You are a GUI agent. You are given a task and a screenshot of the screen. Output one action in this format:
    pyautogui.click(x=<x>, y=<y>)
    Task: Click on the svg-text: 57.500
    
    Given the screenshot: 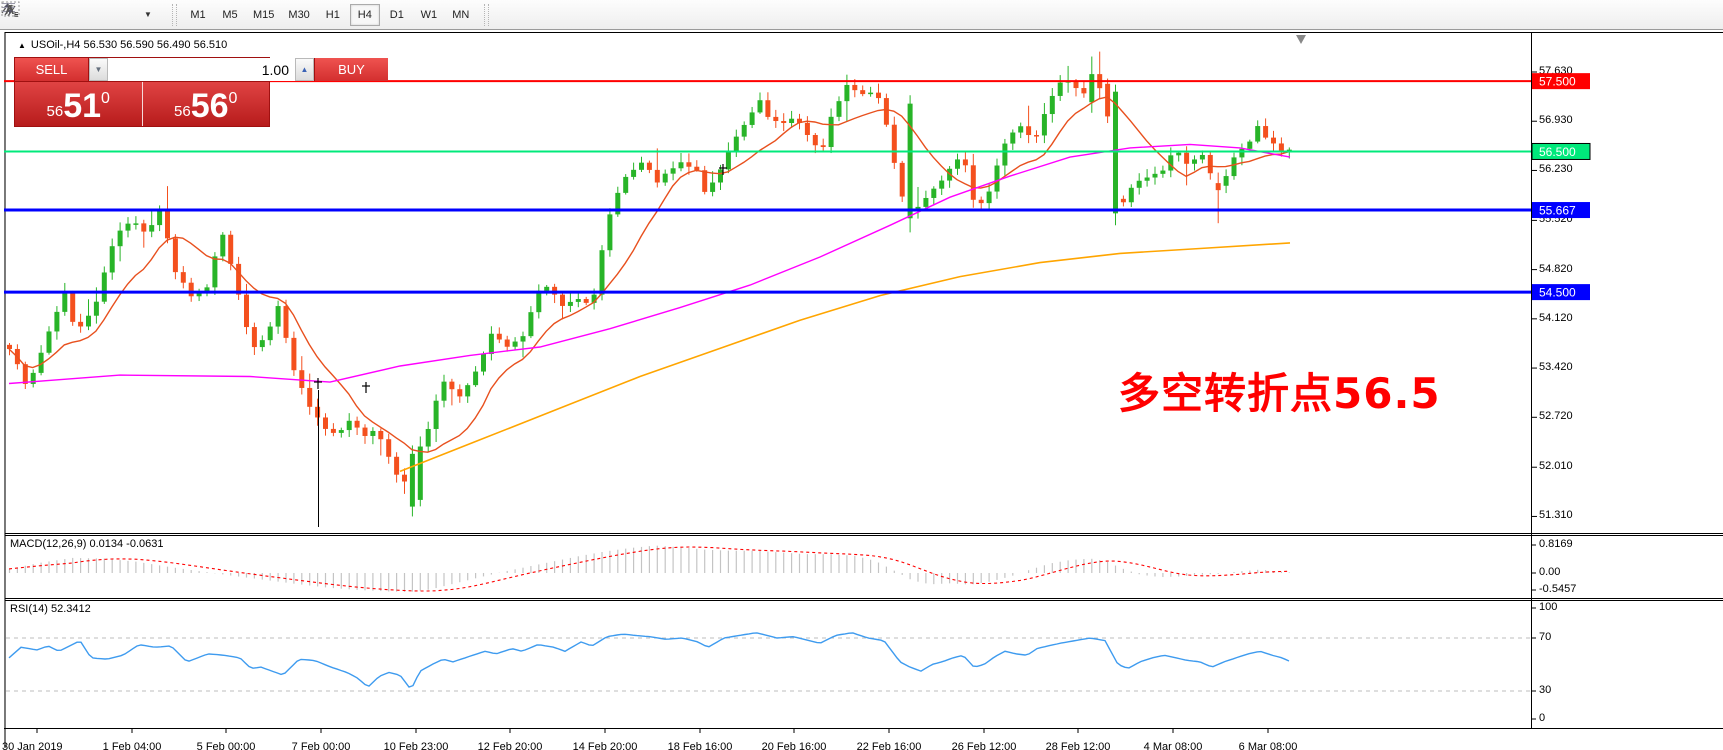 What is the action you would take?
    pyautogui.click(x=1557, y=82)
    